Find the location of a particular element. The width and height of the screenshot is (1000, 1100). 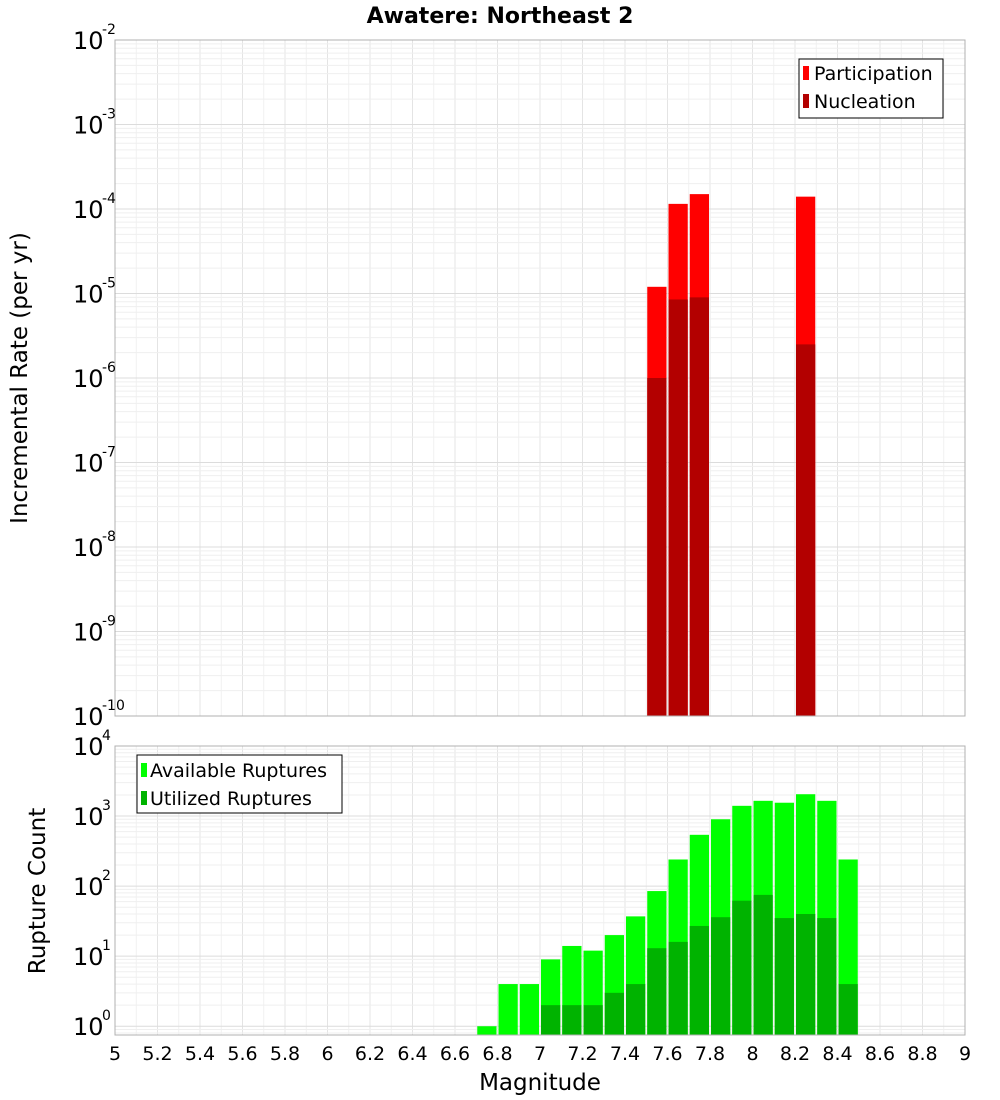

legend-swatch-nucleation is located at coordinates (806, 101).